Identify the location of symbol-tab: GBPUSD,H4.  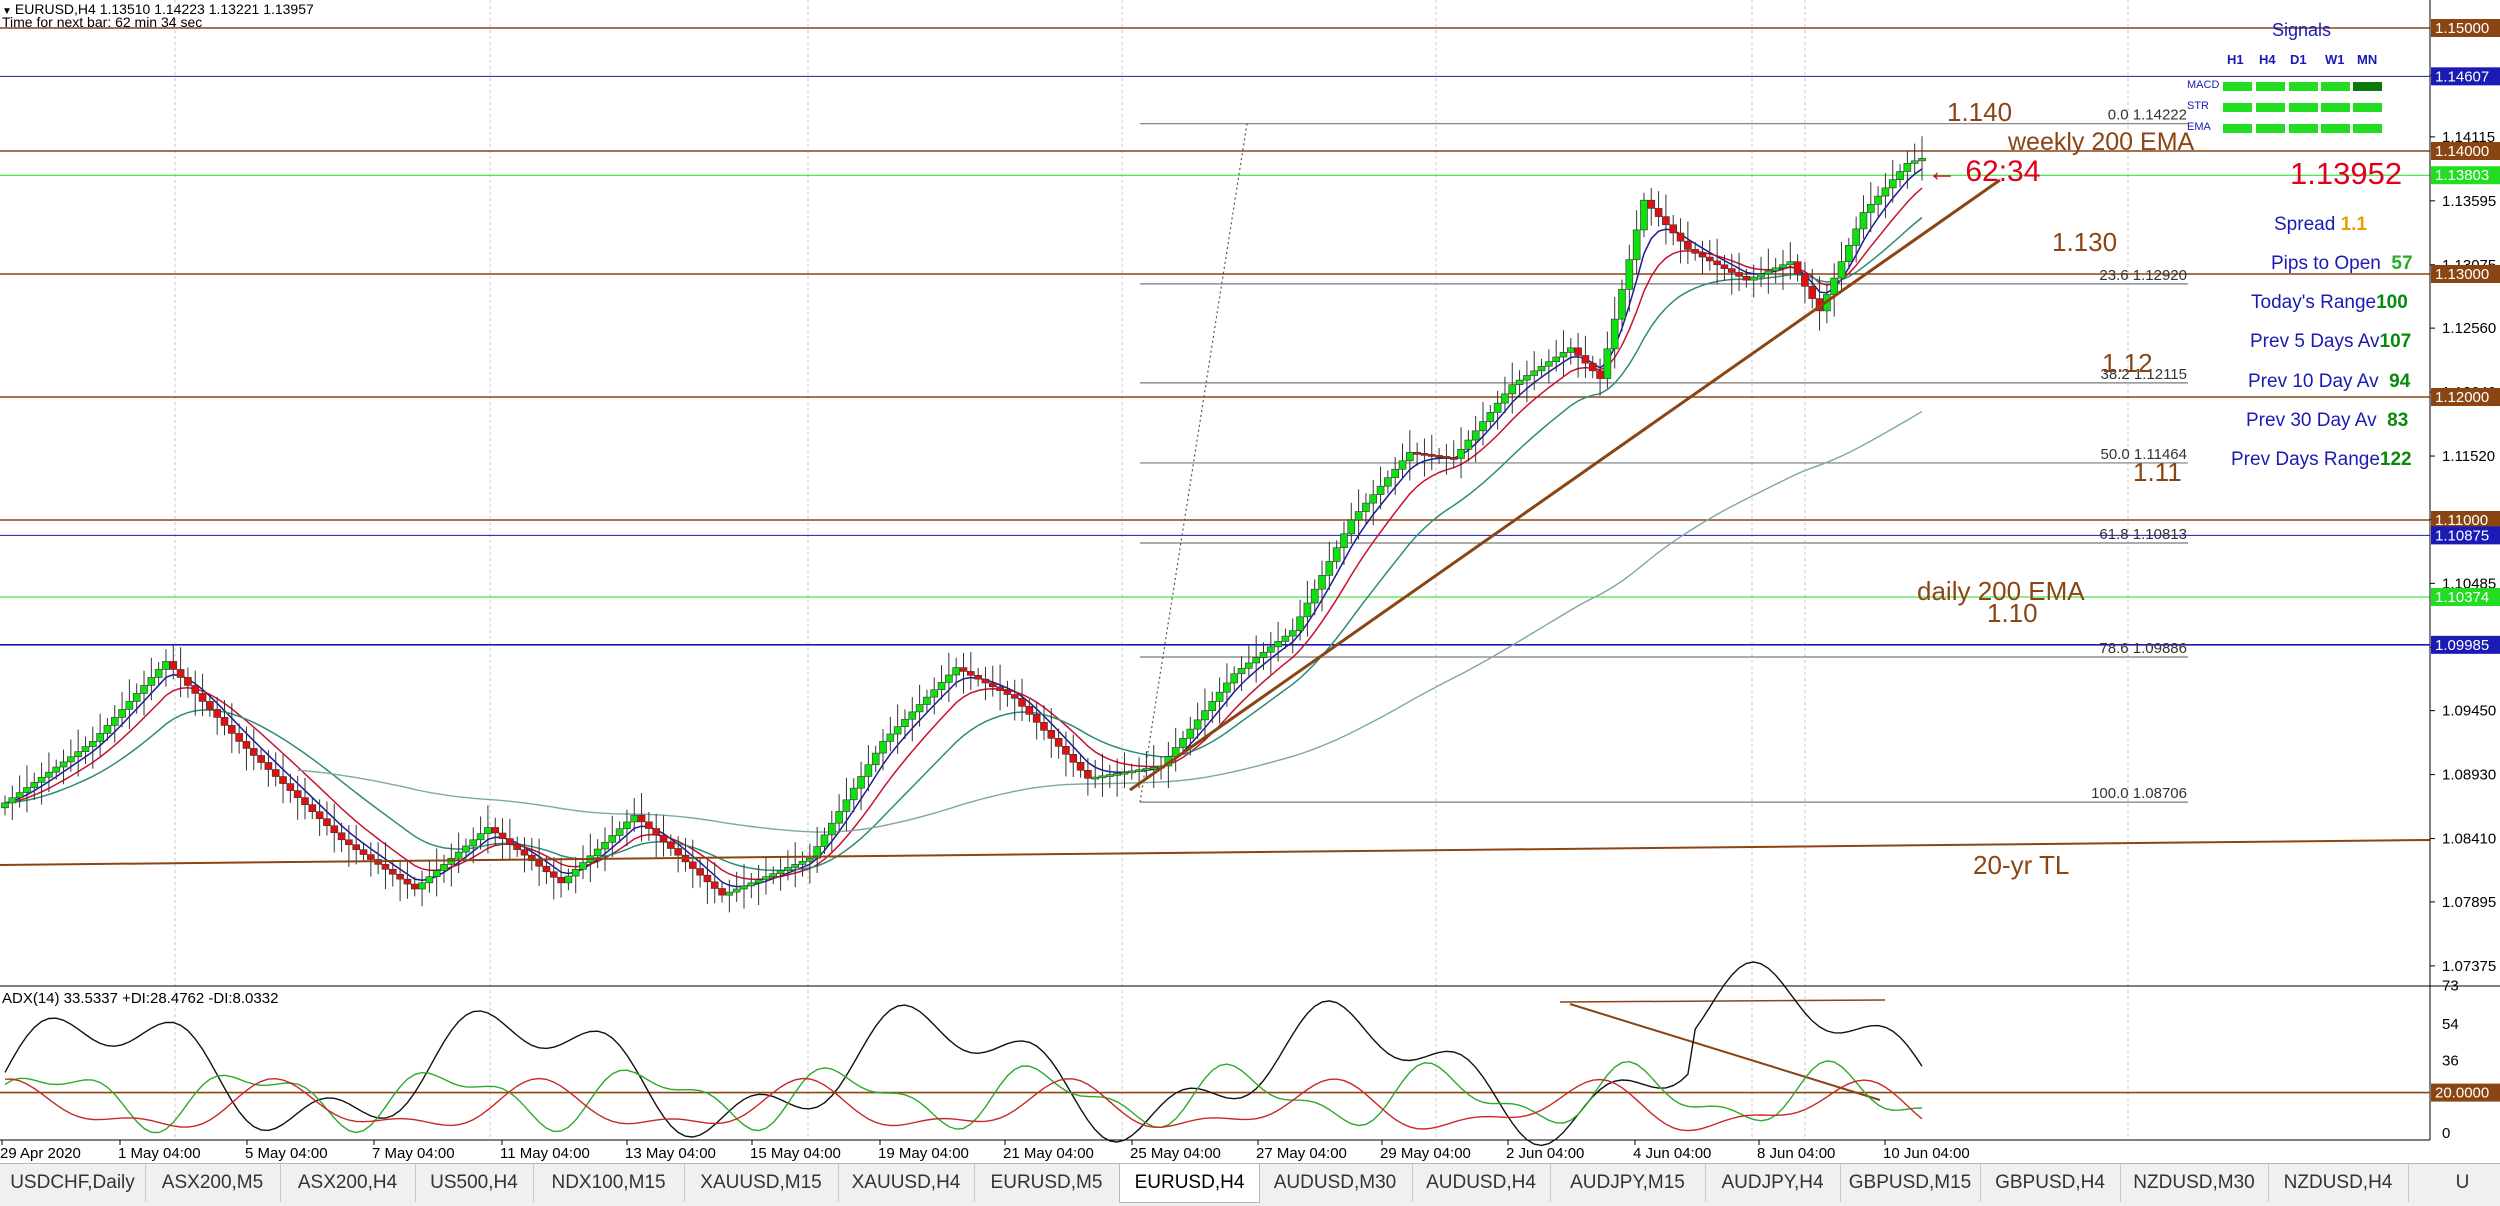
(2050, 1183).